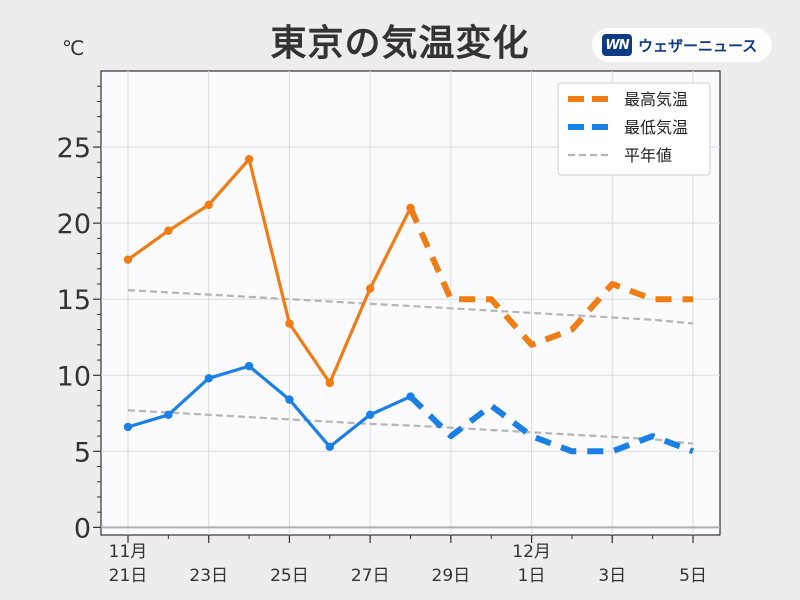 This screenshot has height=600, width=800. I want to click on x-tick-label-day: 25日, so click(289, 576).